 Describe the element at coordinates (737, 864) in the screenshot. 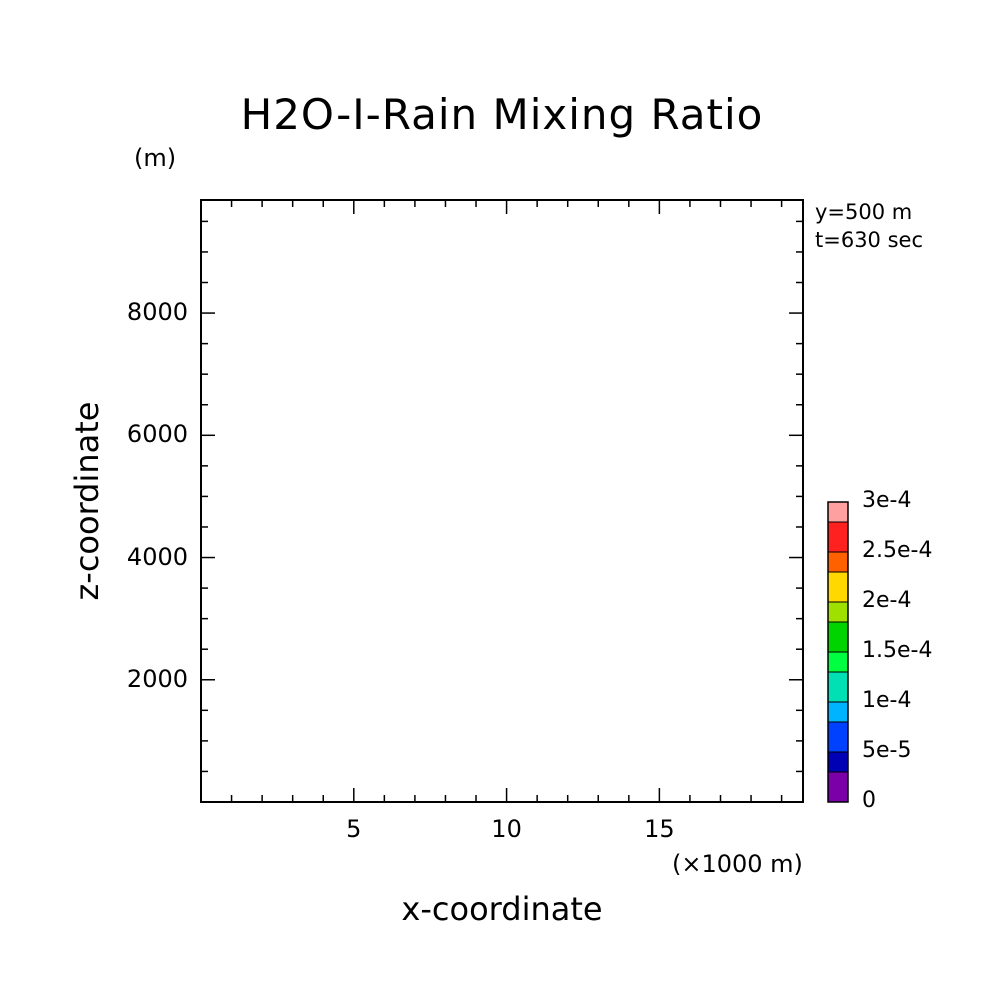

I see `x-unit-label: (×1000 m)` at that location.